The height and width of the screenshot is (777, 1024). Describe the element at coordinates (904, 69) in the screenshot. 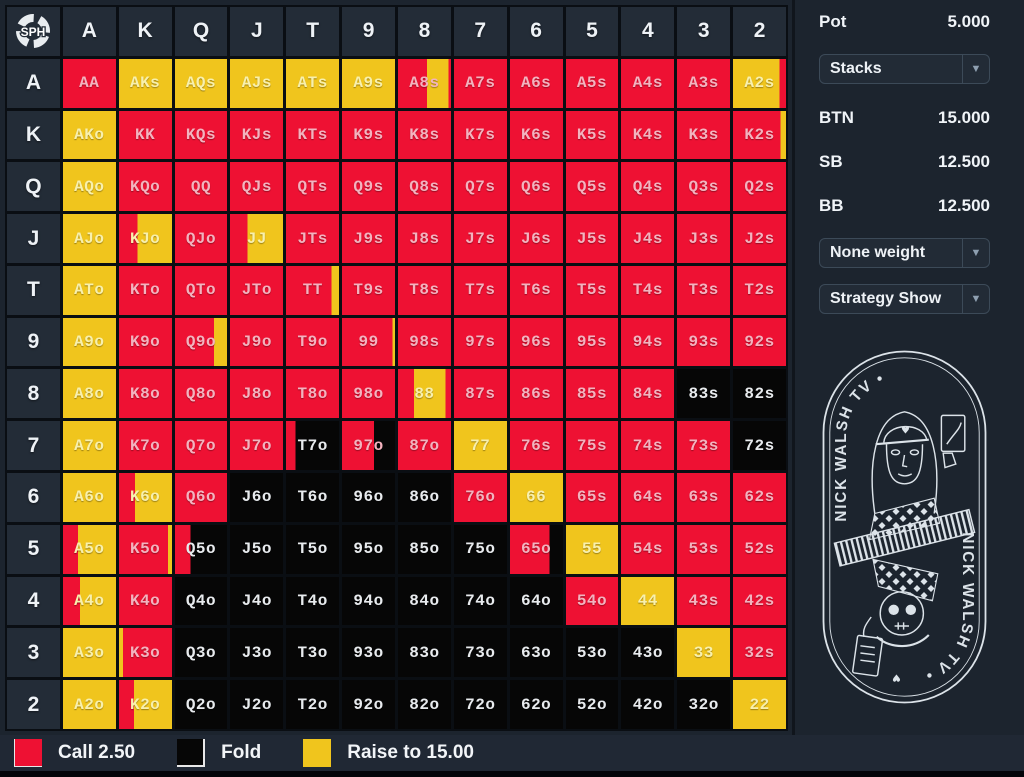

I see `stacks-dropdown: Stacks ▼` at that location.